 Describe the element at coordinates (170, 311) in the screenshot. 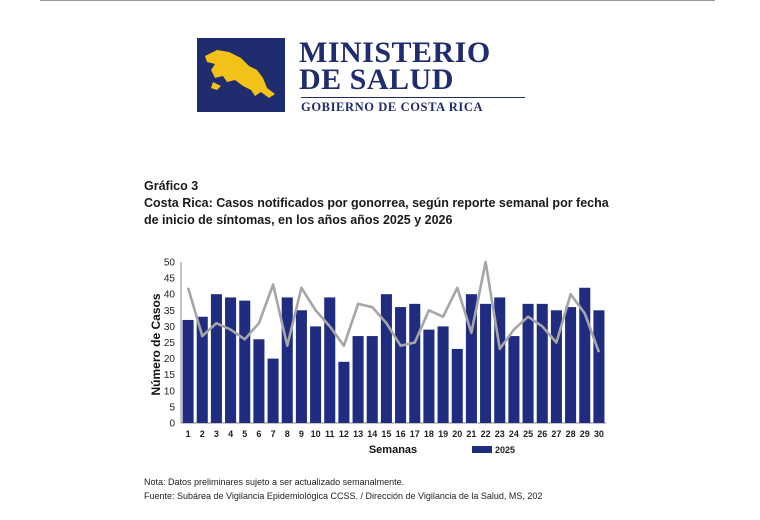

I see `y-tick-label: 35` at that location.